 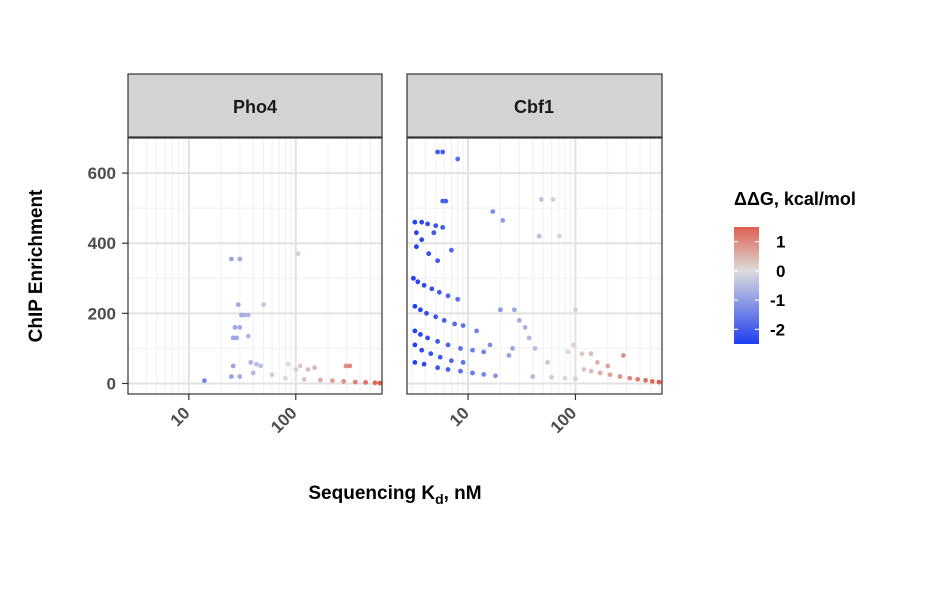 I want to click on strip-label-pho4: Pho4, so click(x=255, y=107).